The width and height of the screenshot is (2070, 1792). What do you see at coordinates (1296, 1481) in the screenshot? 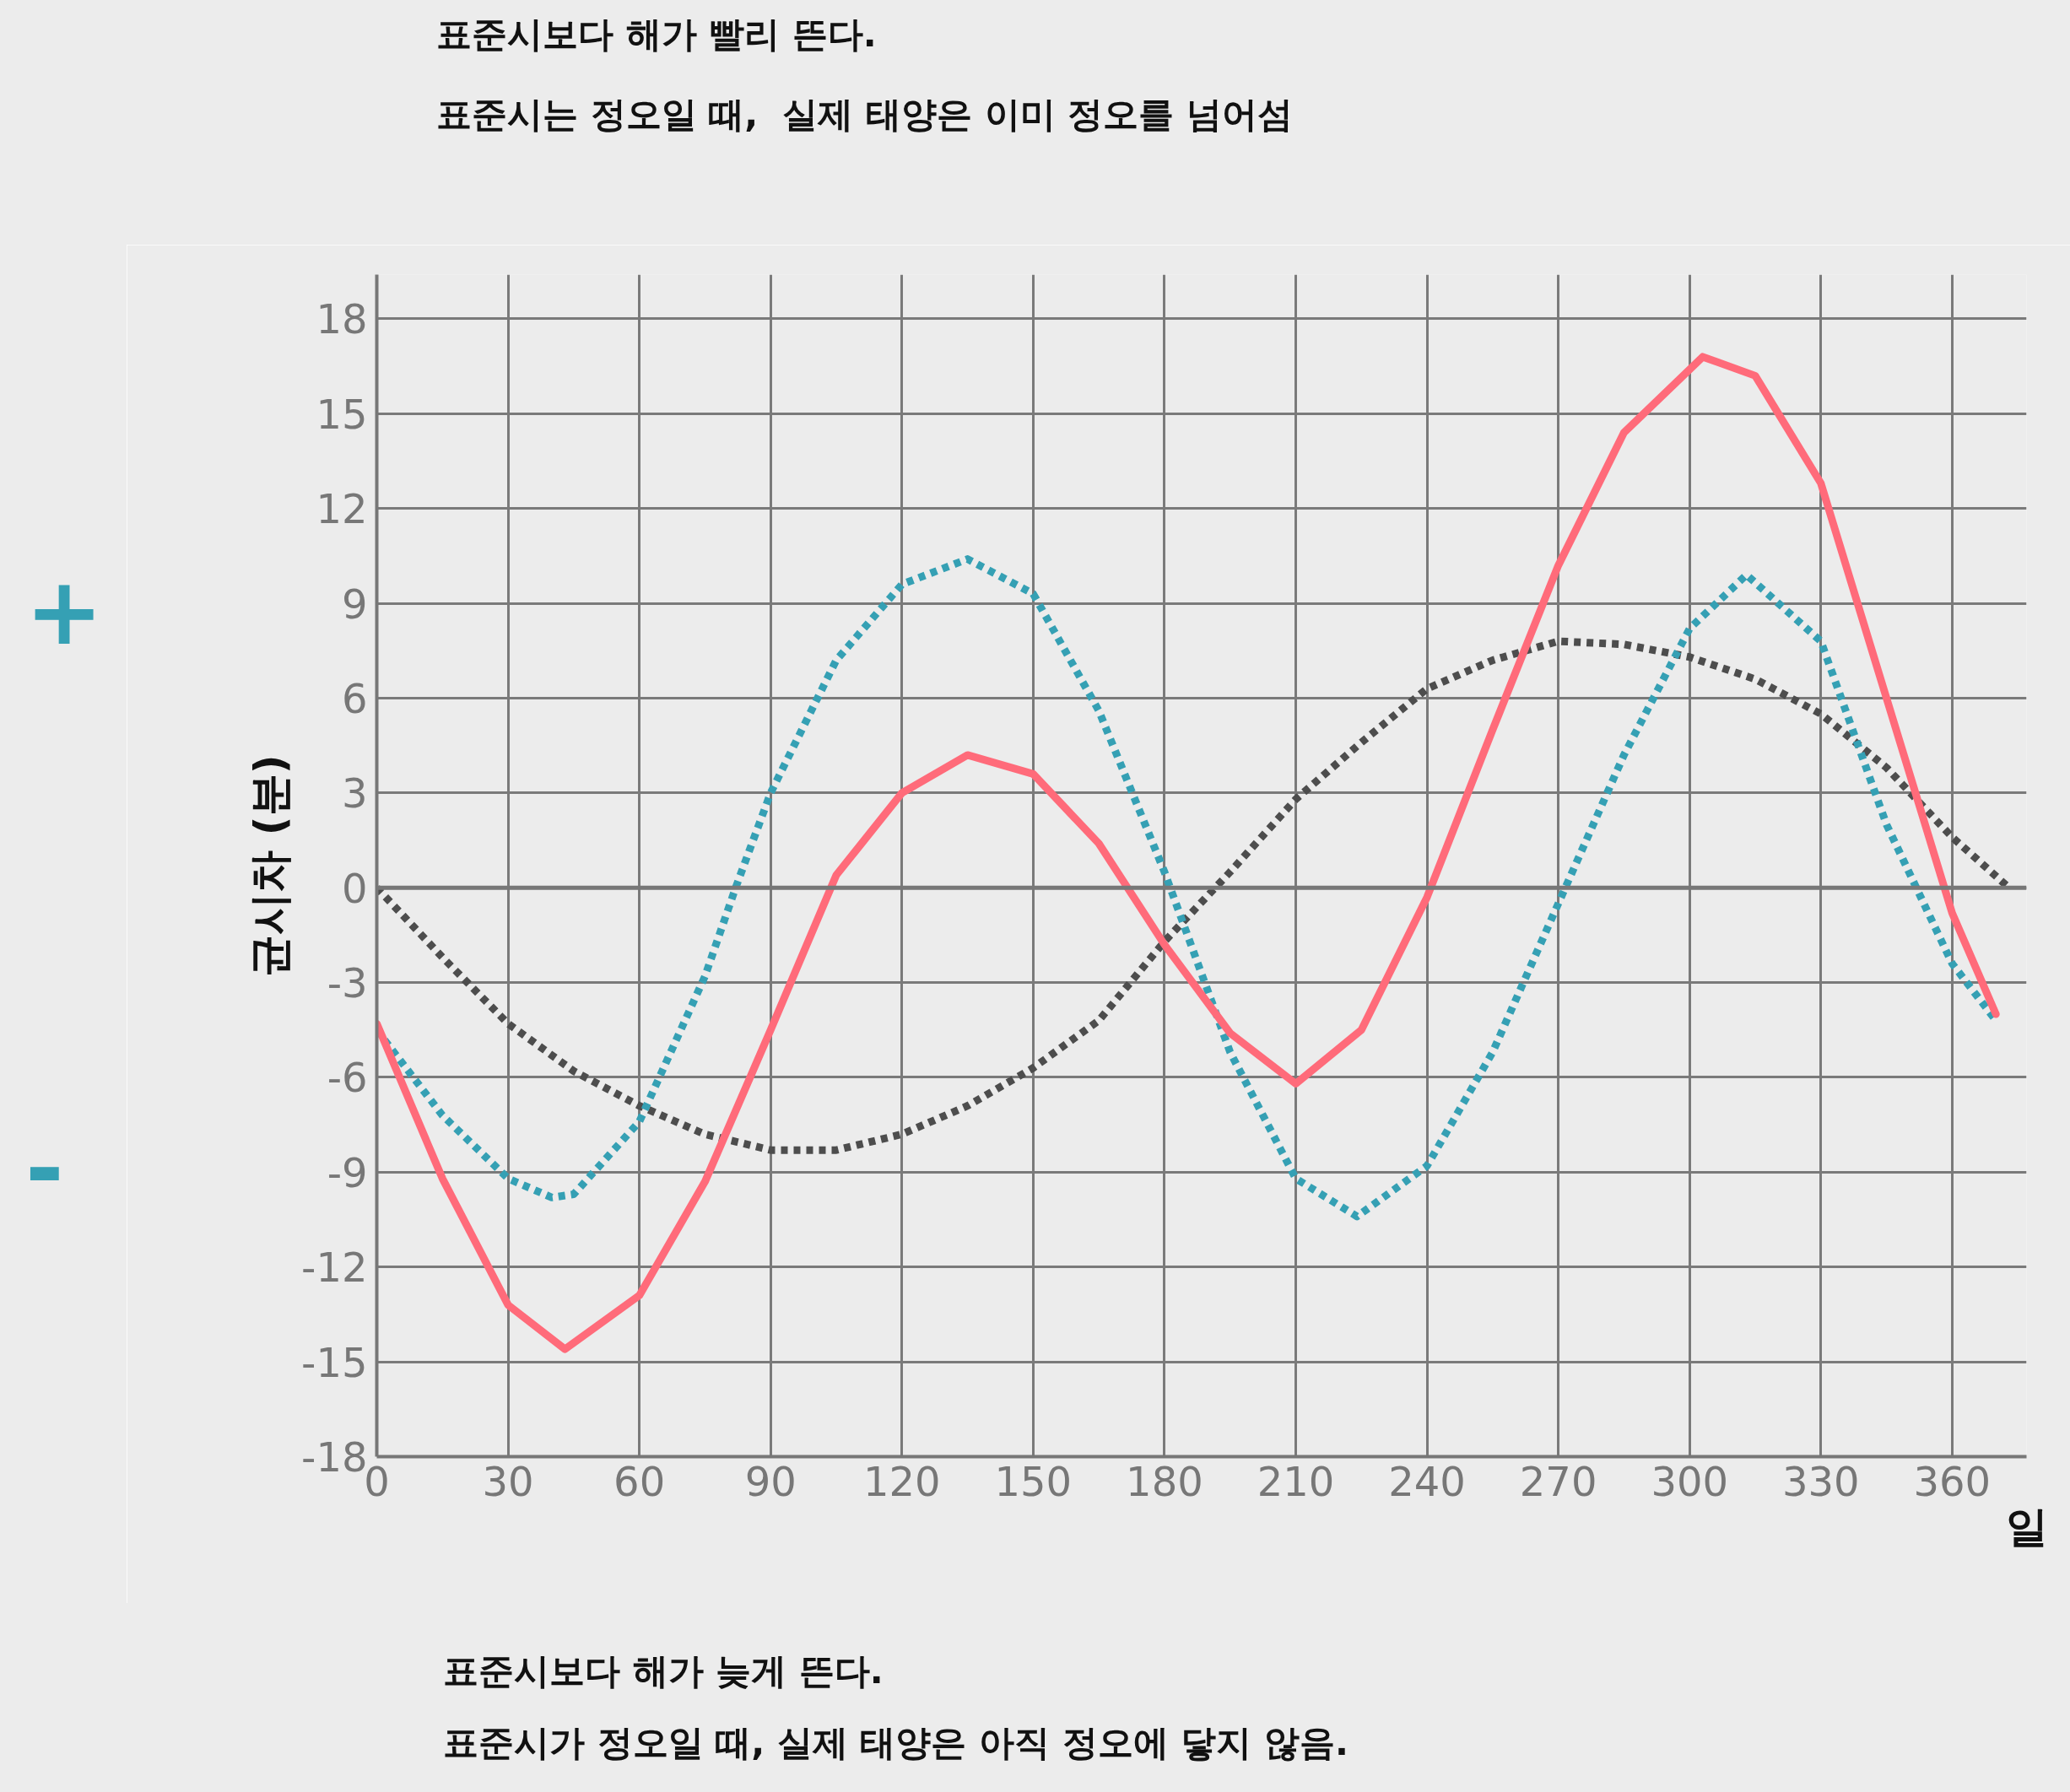
I see `x-tick-label: 210` at bounding box center [1296, 1481].